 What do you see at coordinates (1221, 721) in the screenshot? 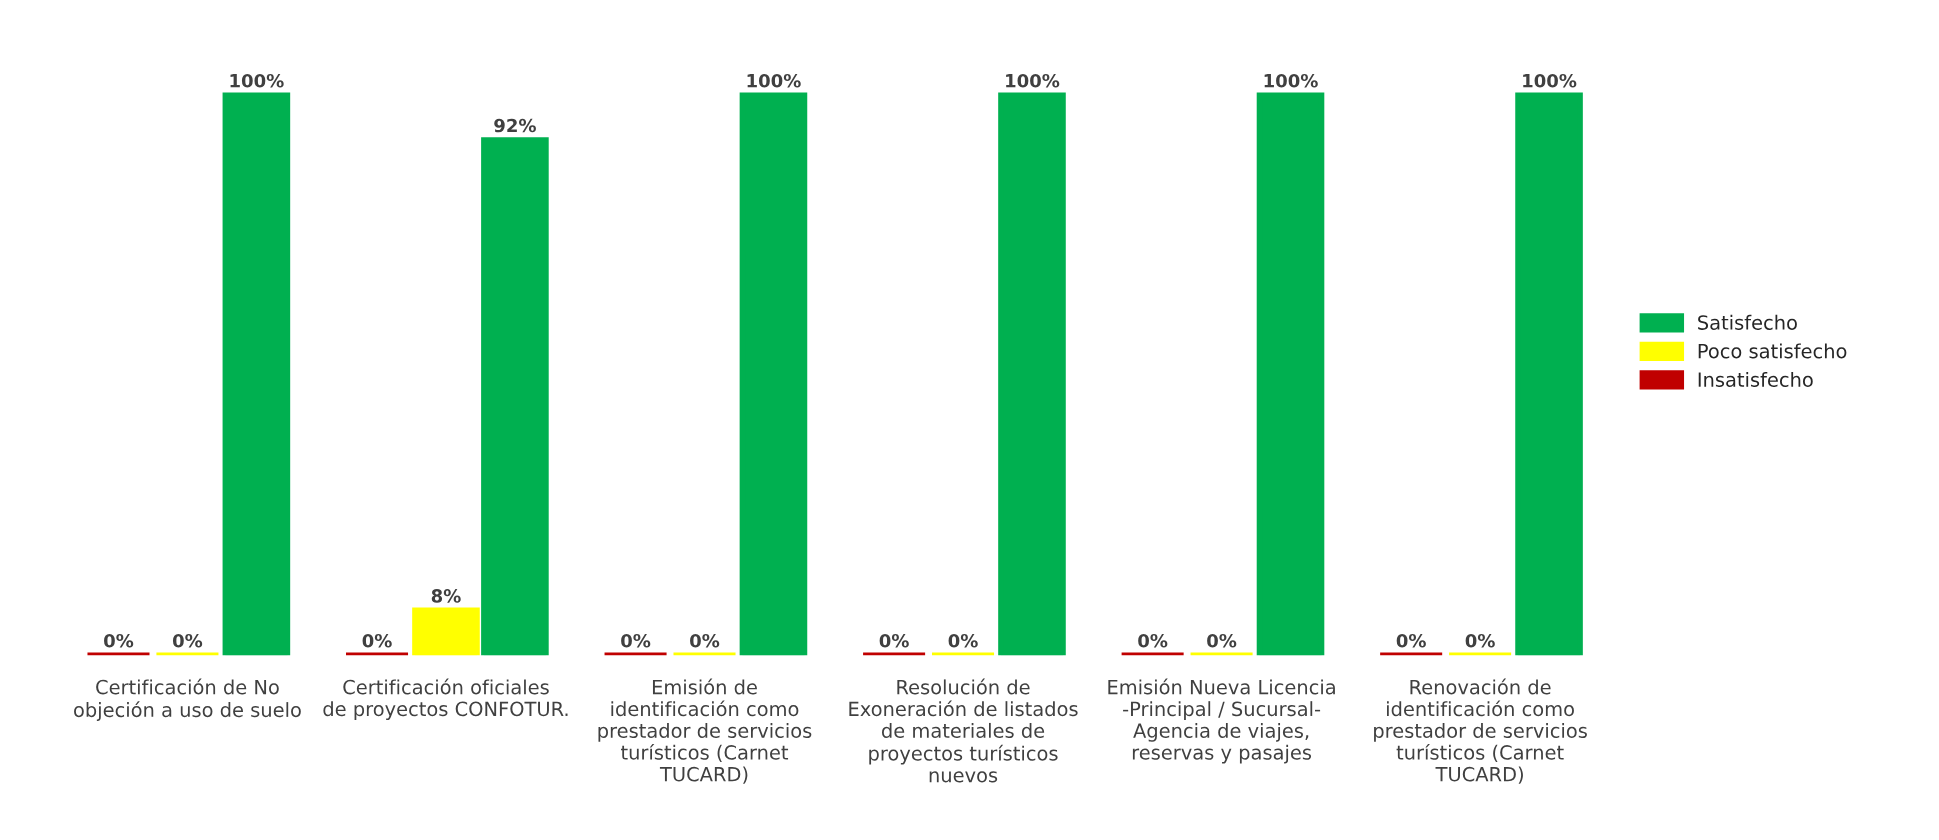
I see `x-tick-label: Emisión Nueva Licencia -Principal / Sucursal- Agencia de viajes, reservas y pasajes` at bounding box center [1221, 721].